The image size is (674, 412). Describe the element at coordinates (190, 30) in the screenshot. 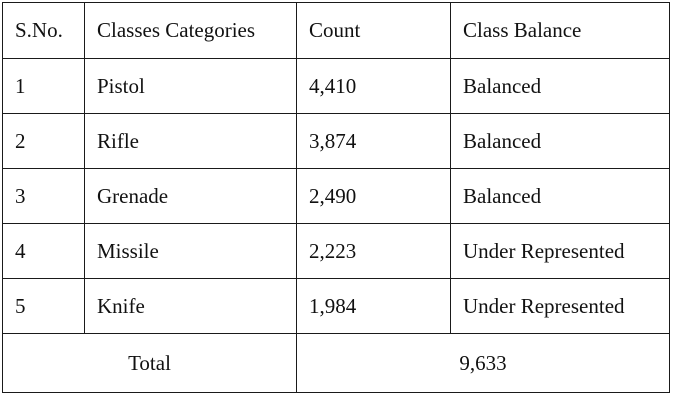

I see `header-class-category: Classes Categories` at that location.